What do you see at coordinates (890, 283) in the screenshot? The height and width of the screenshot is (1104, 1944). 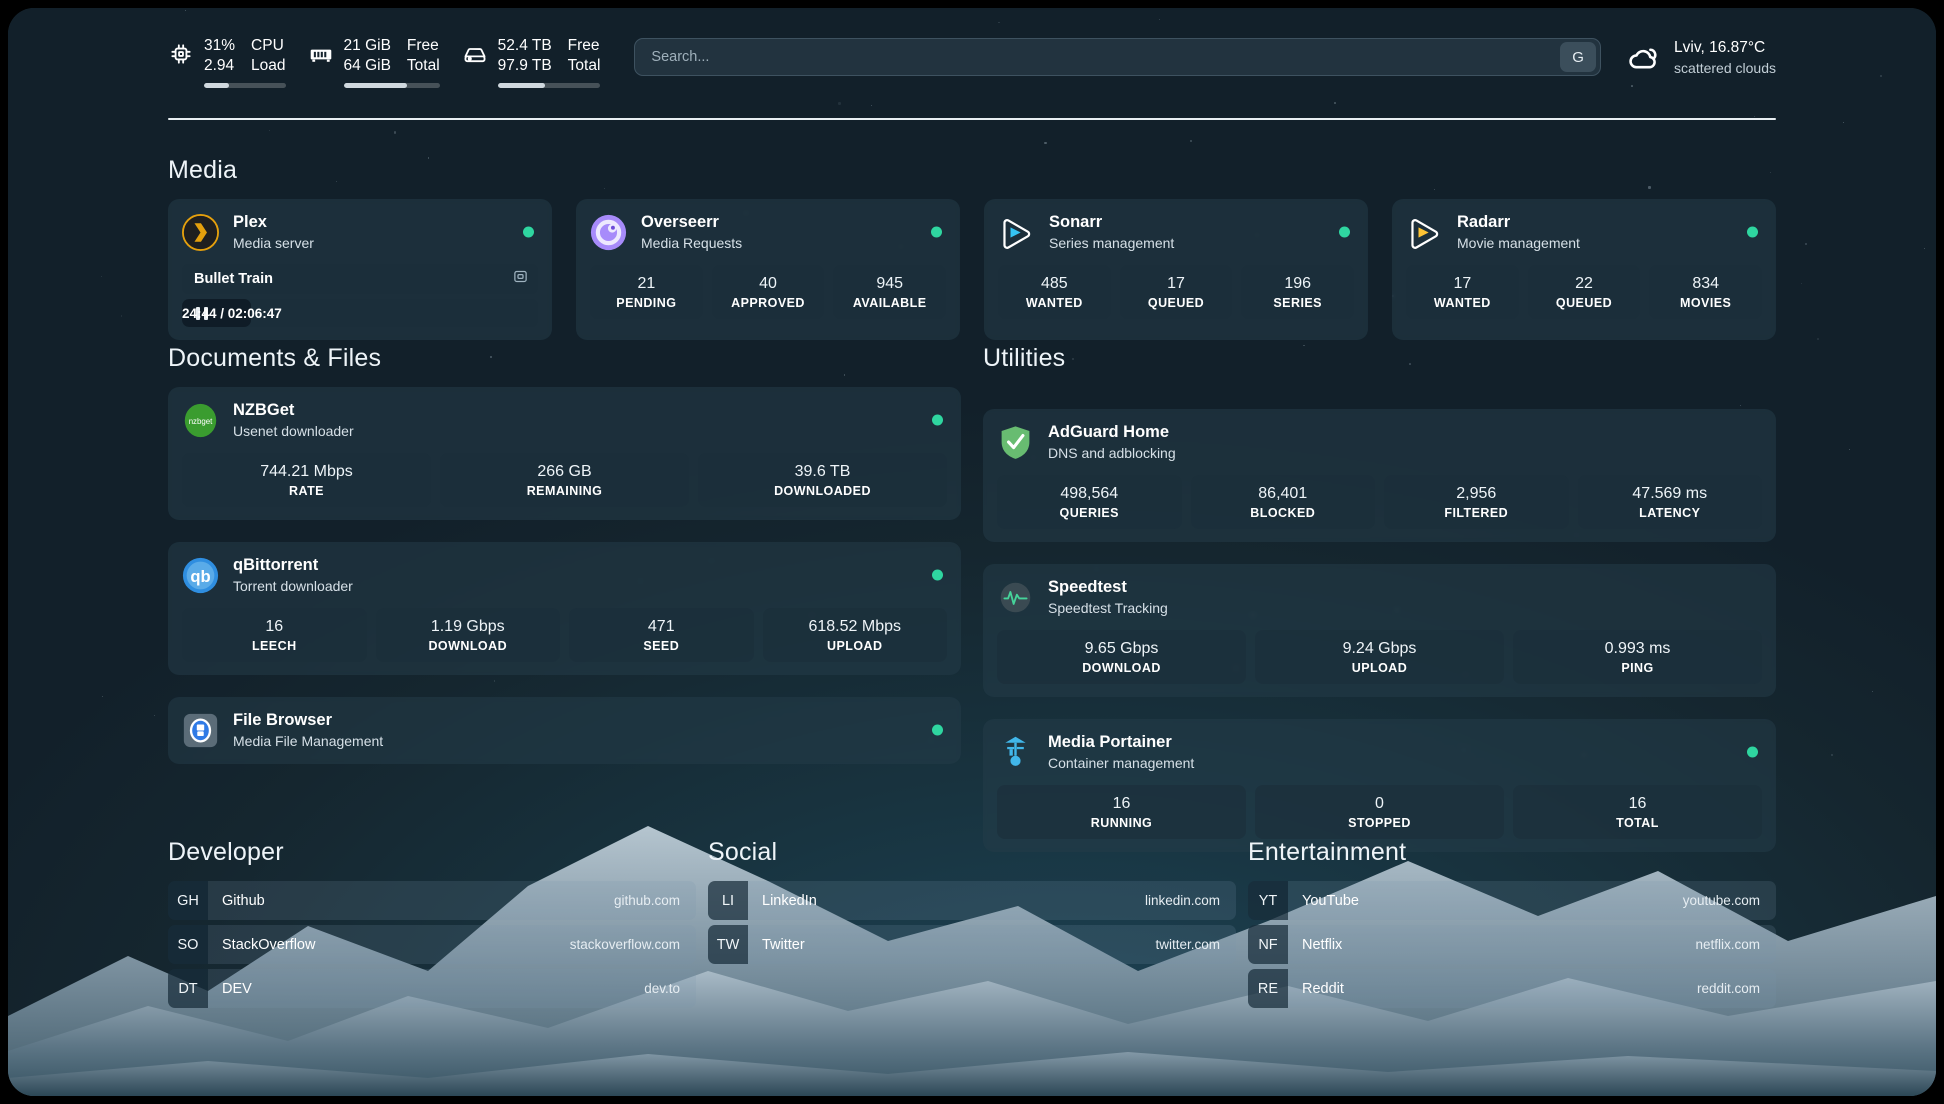 I see `stat-value: 945` at bounding box center [890, 283].